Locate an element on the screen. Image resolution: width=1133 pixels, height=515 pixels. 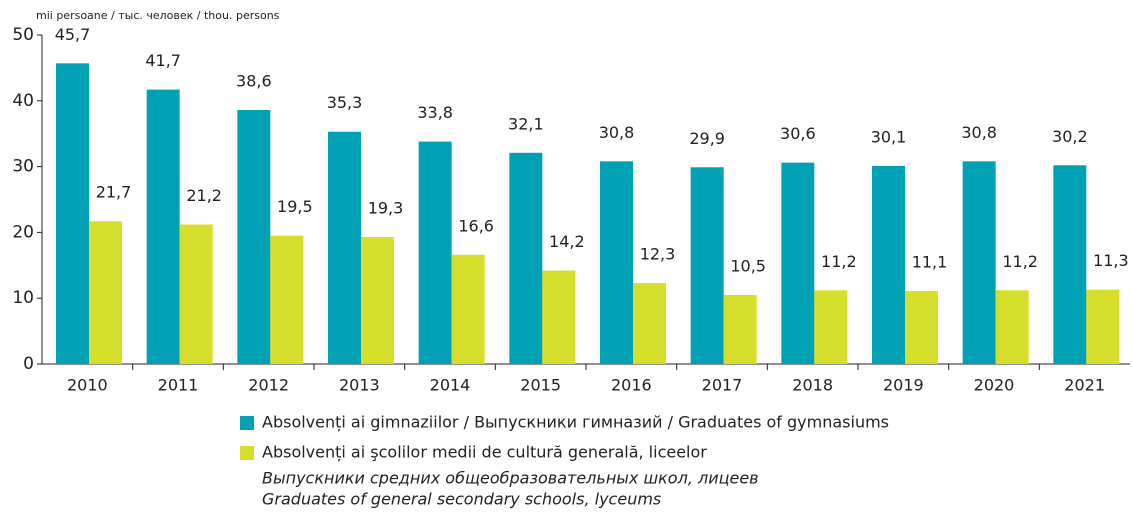
x-tick-label: 2019 is located at coordinates (903, 385).